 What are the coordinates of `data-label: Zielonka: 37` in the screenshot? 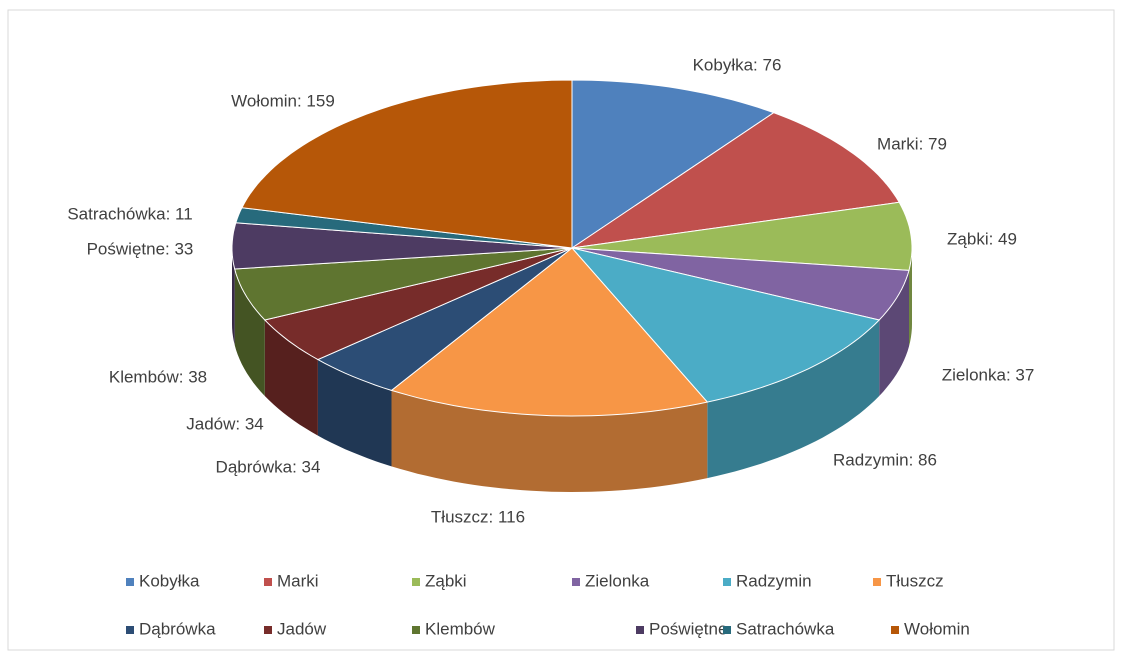 It's located at (988, 374).